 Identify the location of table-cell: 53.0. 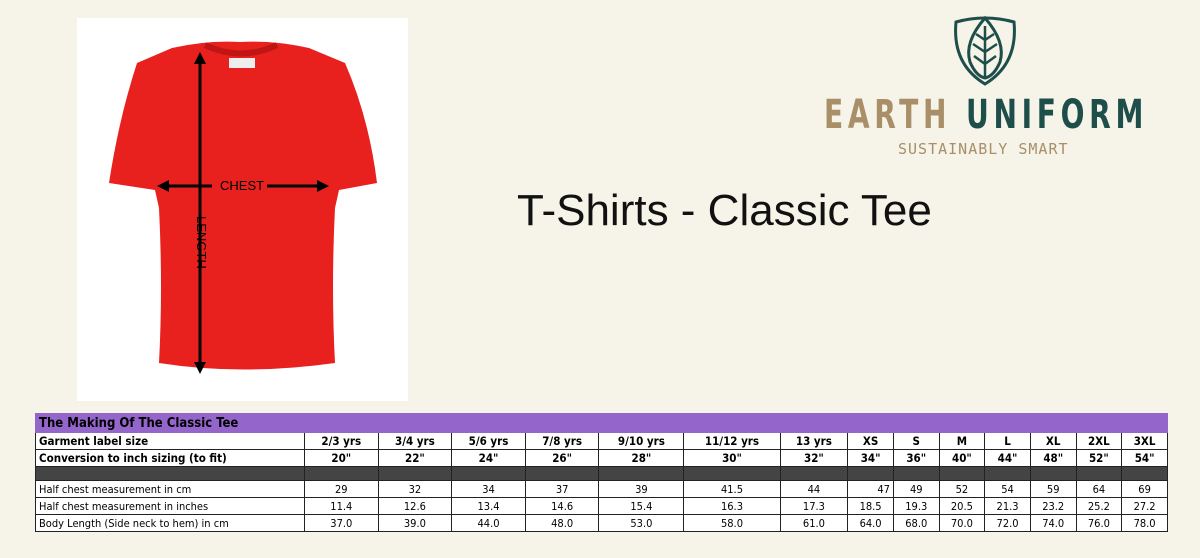
(641, 523).